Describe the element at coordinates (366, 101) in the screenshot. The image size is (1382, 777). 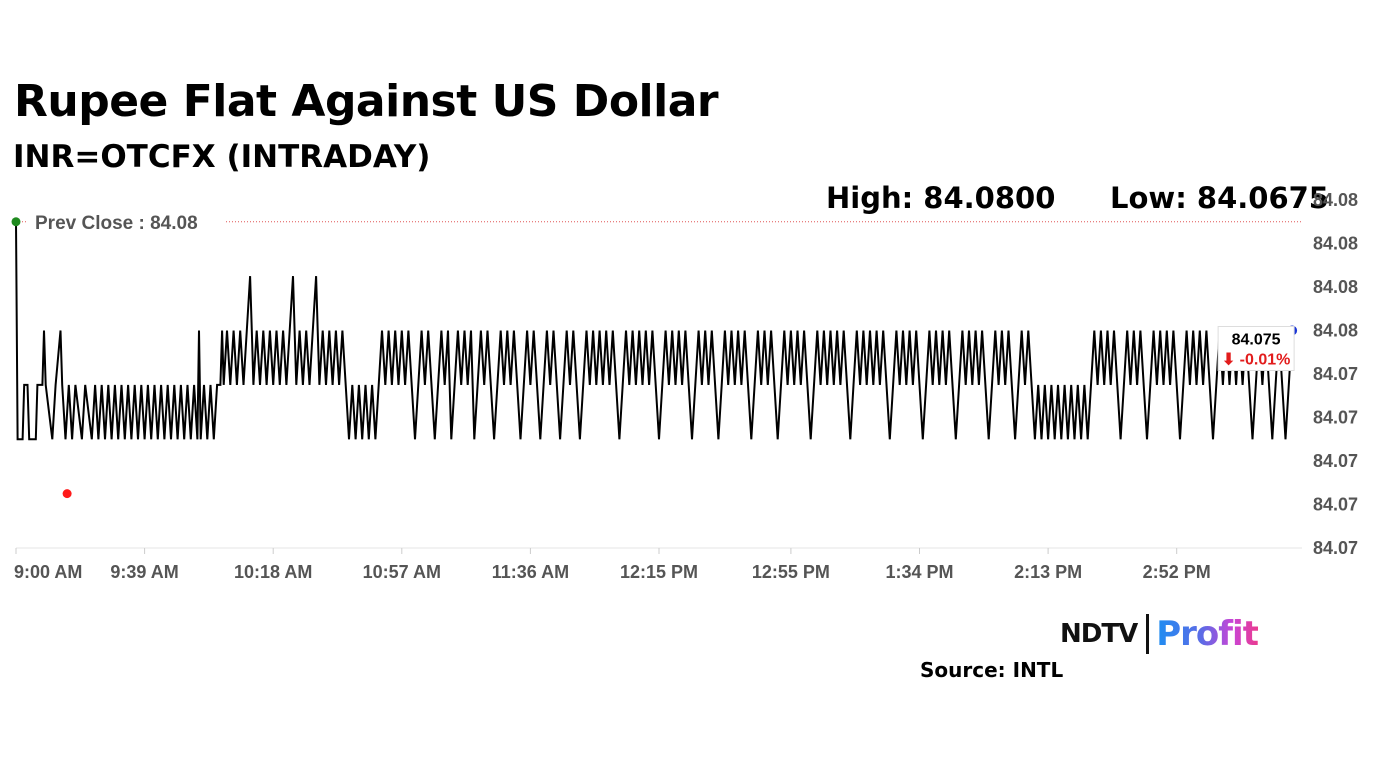
I see `chart-title: Rupee Flat Against US Dollar` at that location.